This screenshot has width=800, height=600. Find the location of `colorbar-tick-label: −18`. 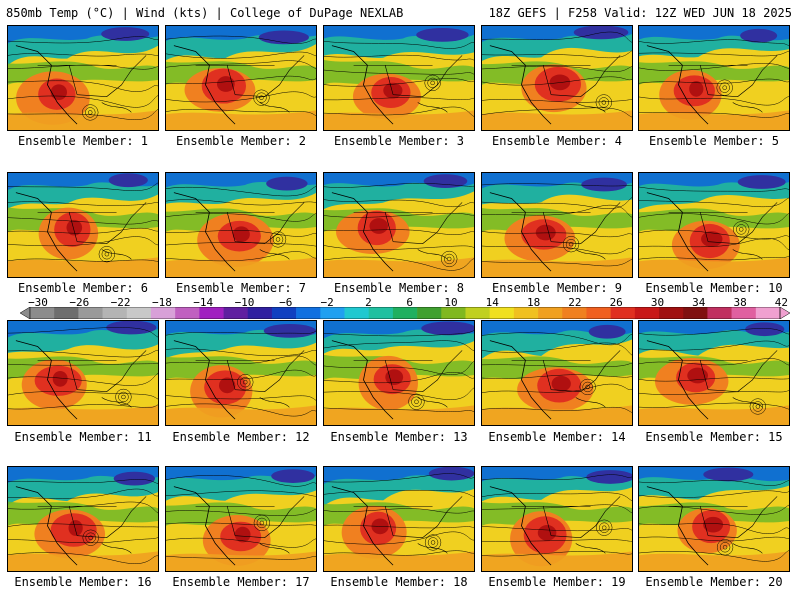

colorbar-tick-label: −18 is located at coordinates (161, 302).